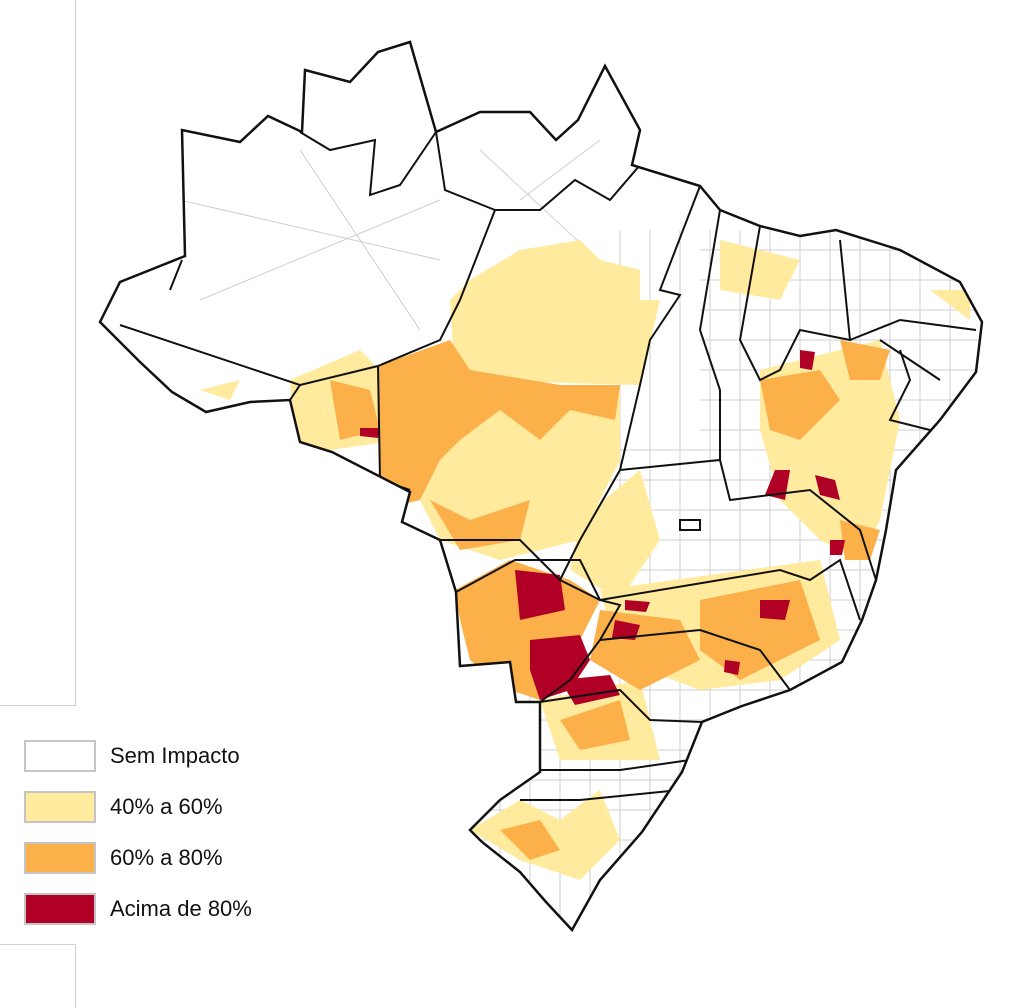 The width and height of the screenshot is (1024, 1008). What do you see at coordinates (175, 755) in the screenshot?
I see `legend-label: Sem Impacto` at bounding box center [175, 755].